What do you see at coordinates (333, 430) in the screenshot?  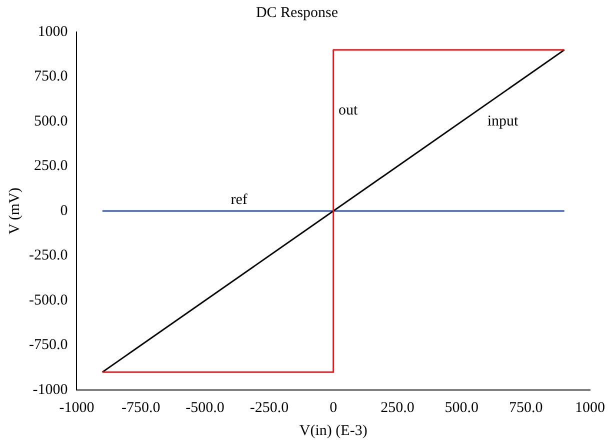 I see `x-axis-title: V(in) (E-3)` at bounding box center [333, 430].